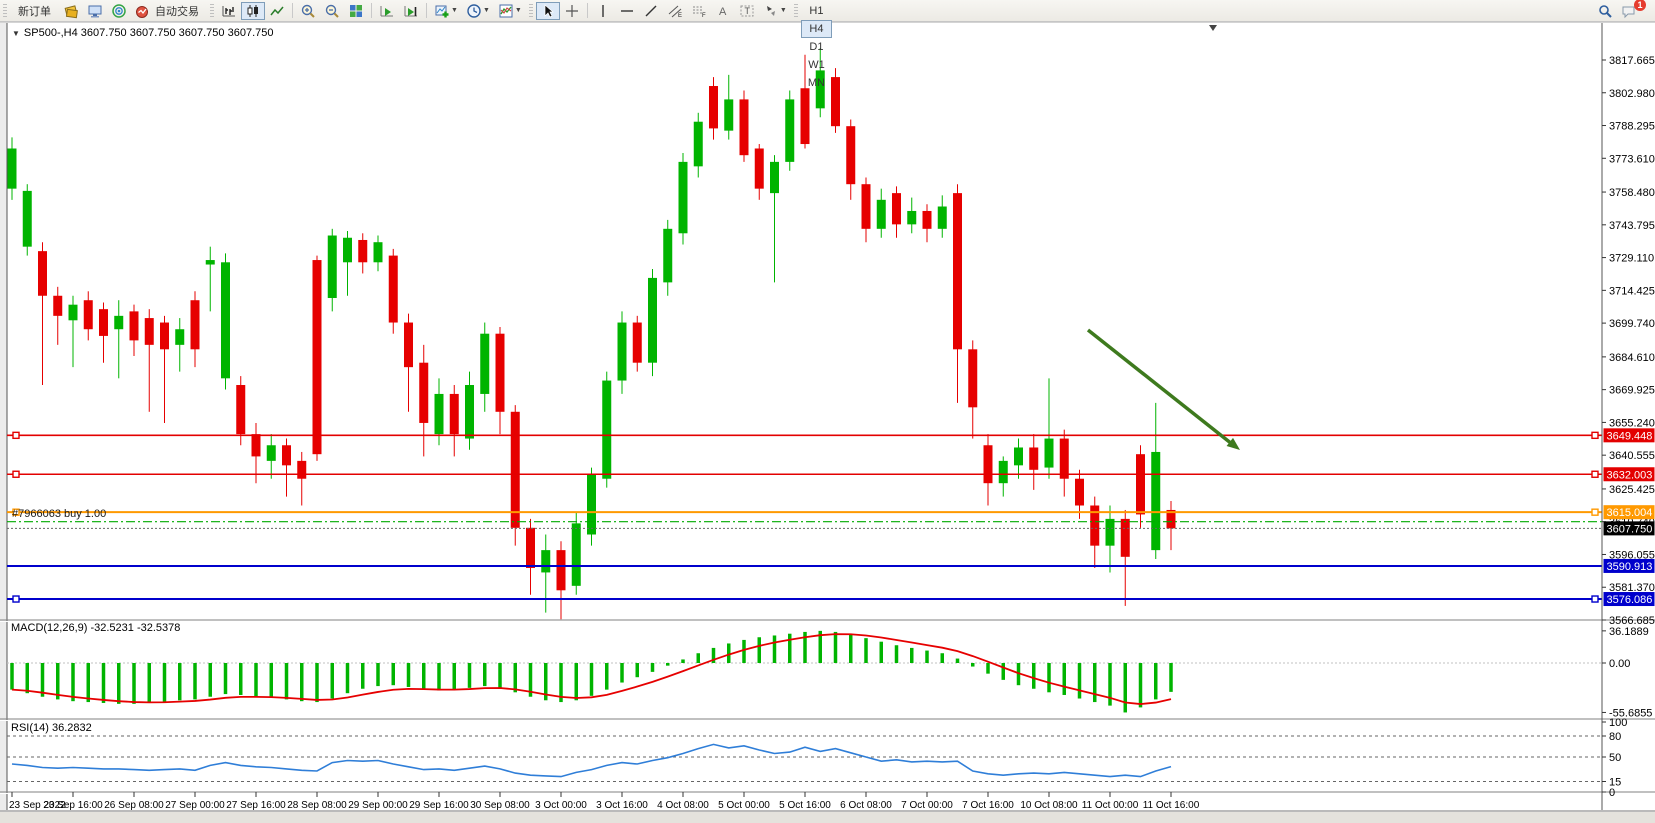 The width and height of the screenshot is (1655, 823). I want to click on signal-icon, so click(119, 10).